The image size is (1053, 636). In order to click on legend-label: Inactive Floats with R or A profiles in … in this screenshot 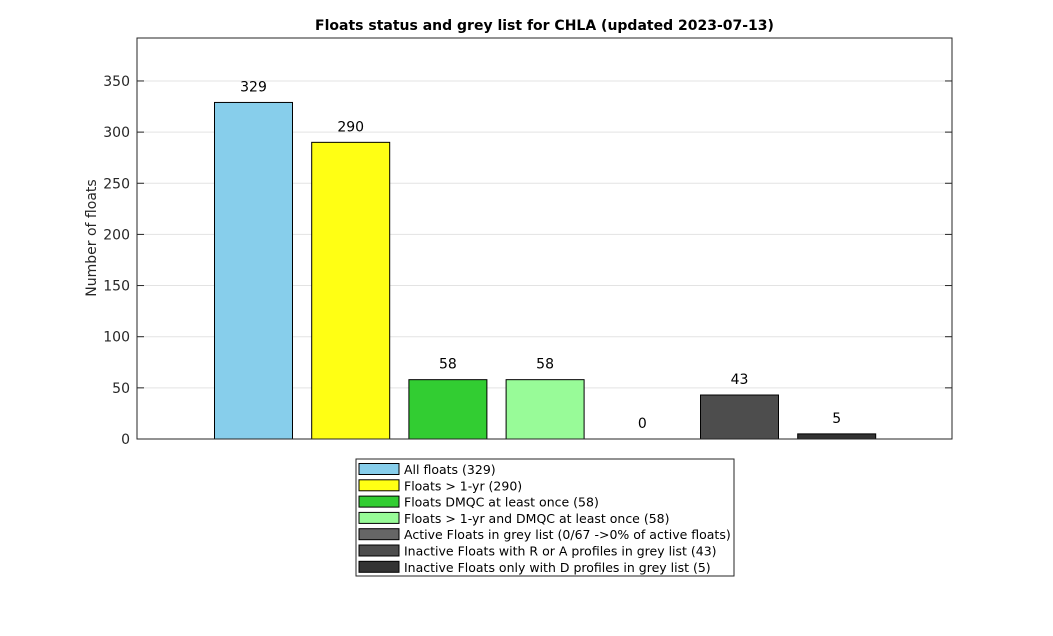, I will do `click(560, 551)`.